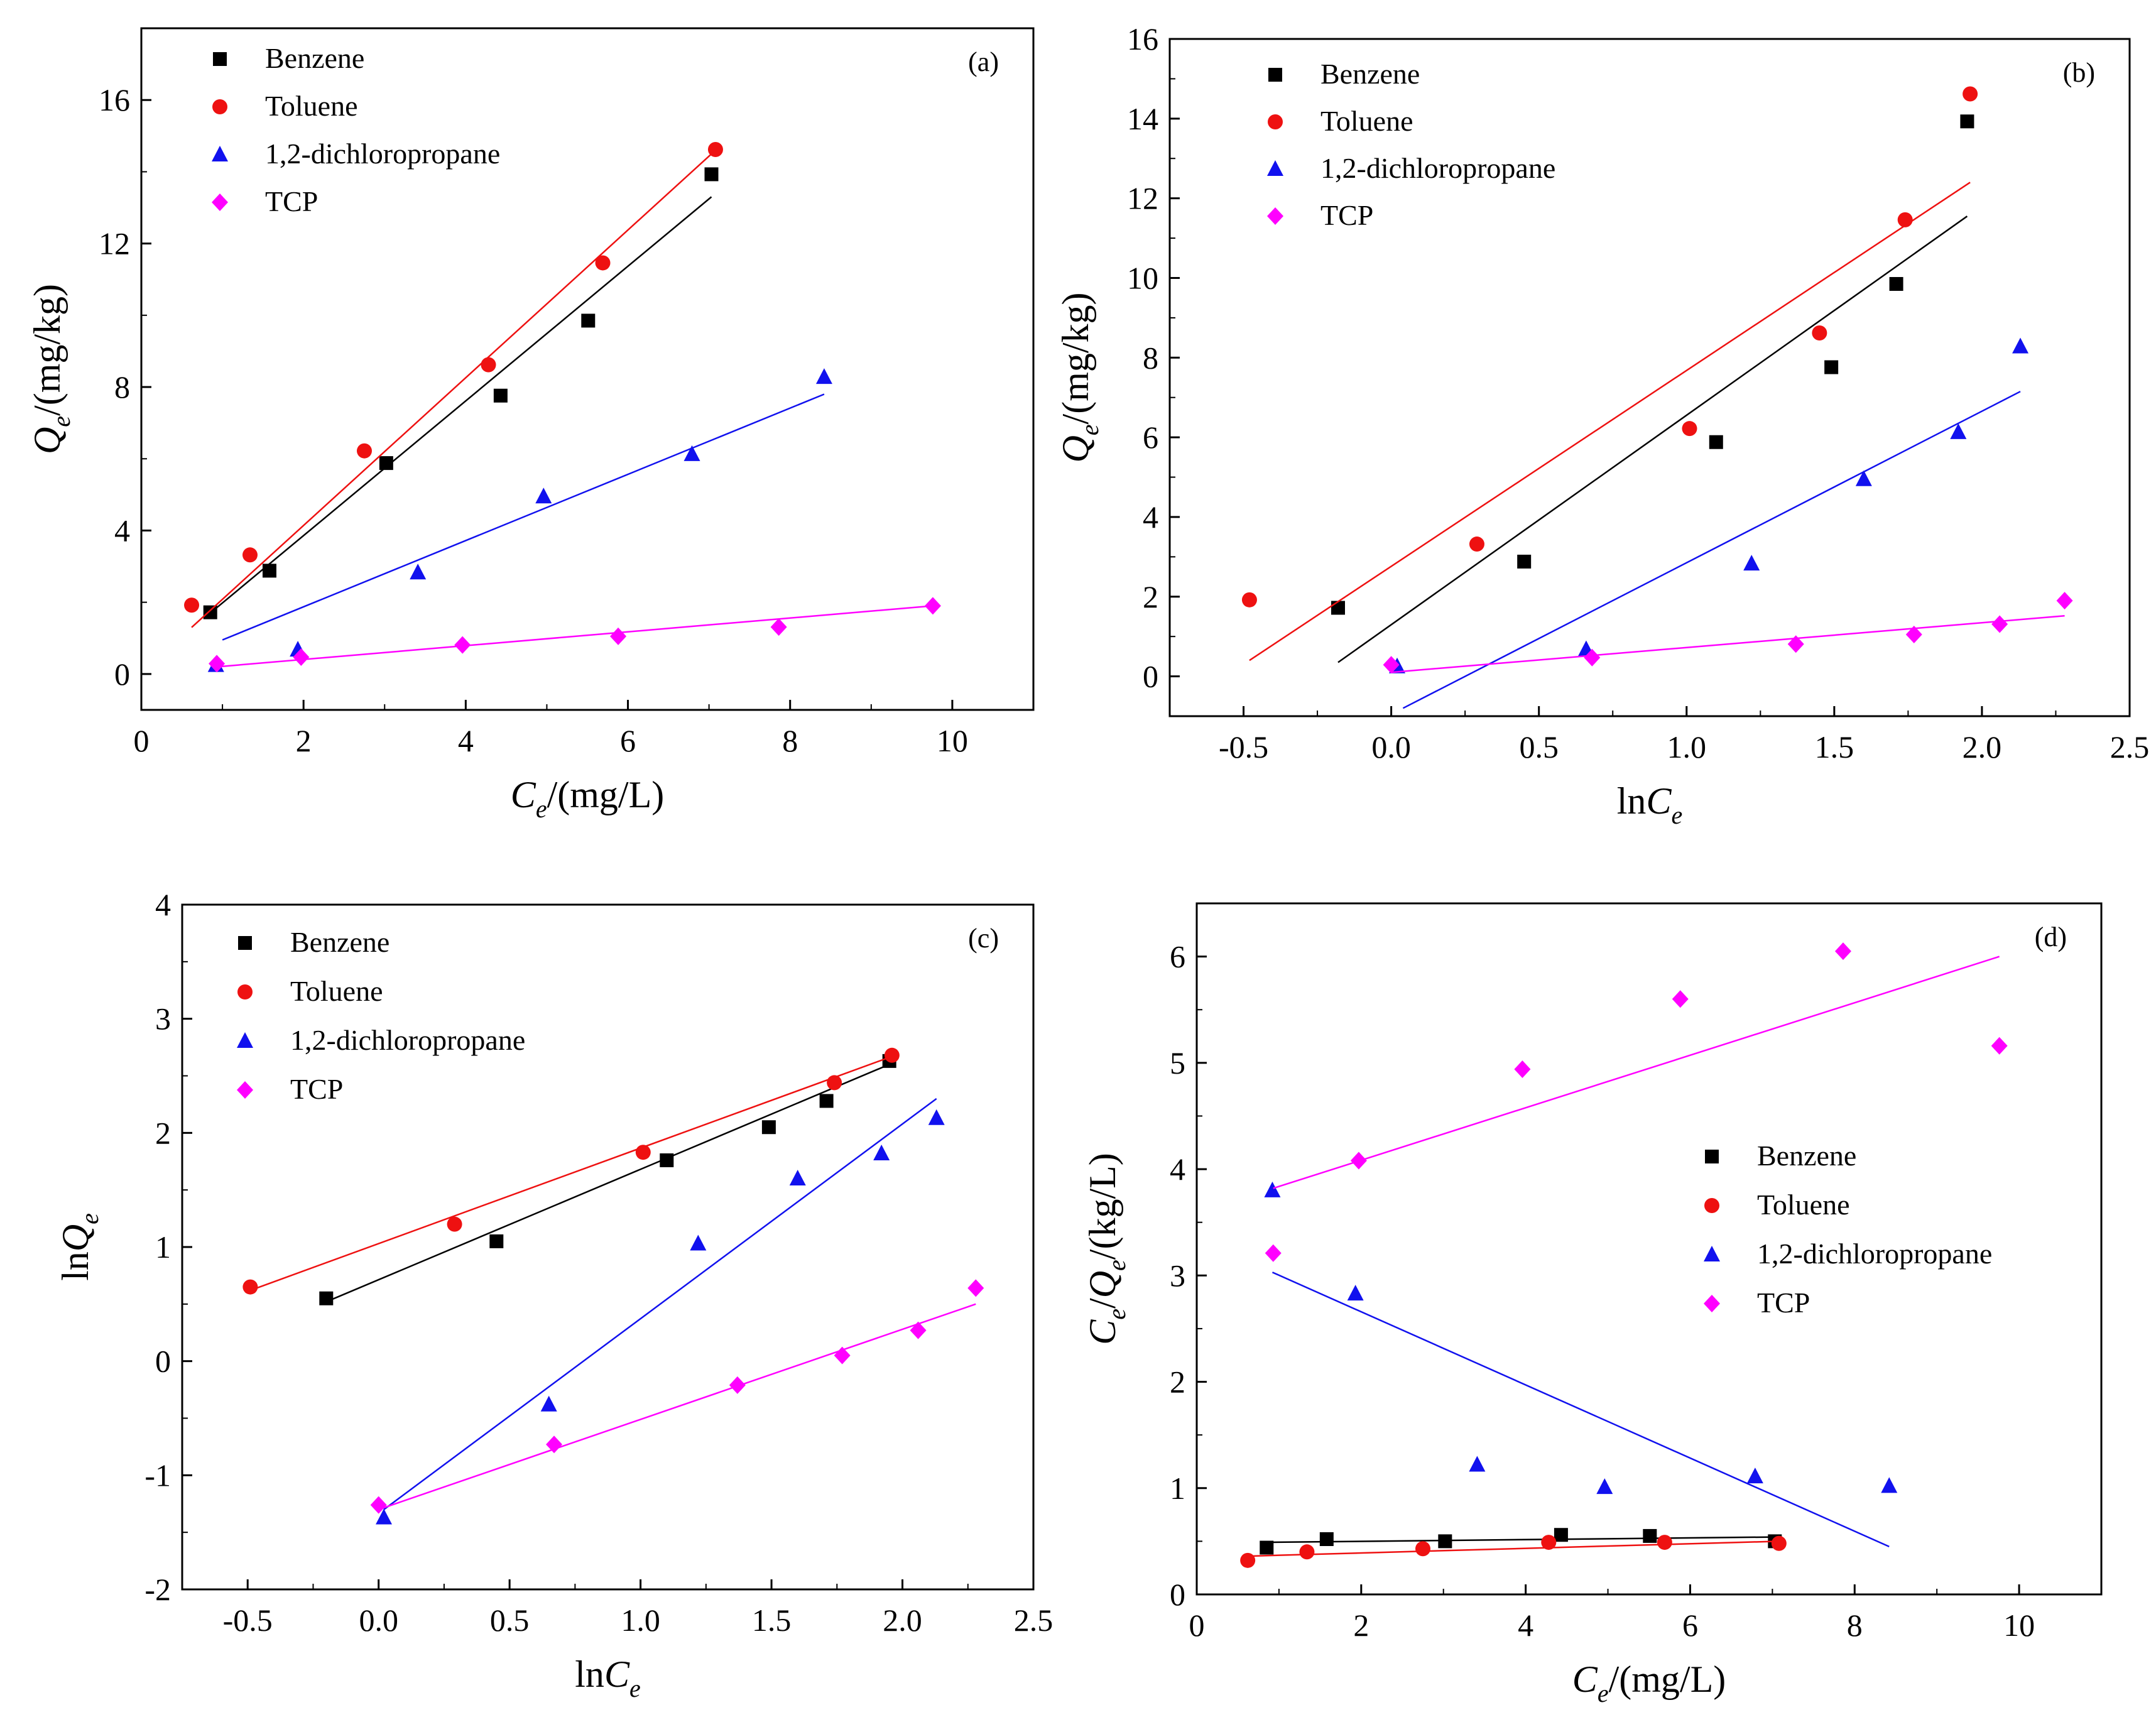 The height and width of the screenshot is (1732, 2156). Describe the element at coordinates (1142, 118) in the screenshot. I see `y-tick-label: 14` at that location.